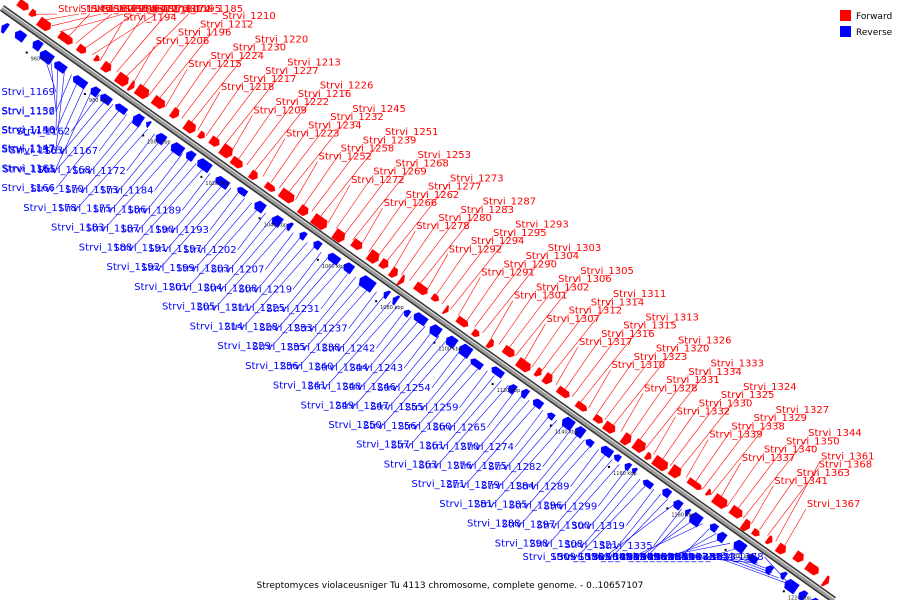  Describe the element at coordinates (44, 131) in the screenshot. I see `reverse-gene-label: Strvi_1162` at that location.